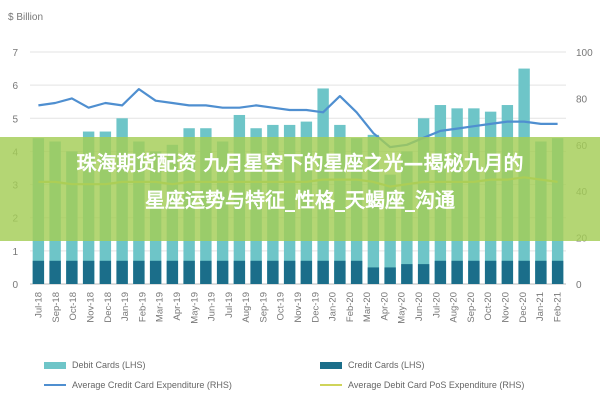 The image size is (600, 400). I want to click on x-axis-tick-label: Jul-18, so click(39, 305).